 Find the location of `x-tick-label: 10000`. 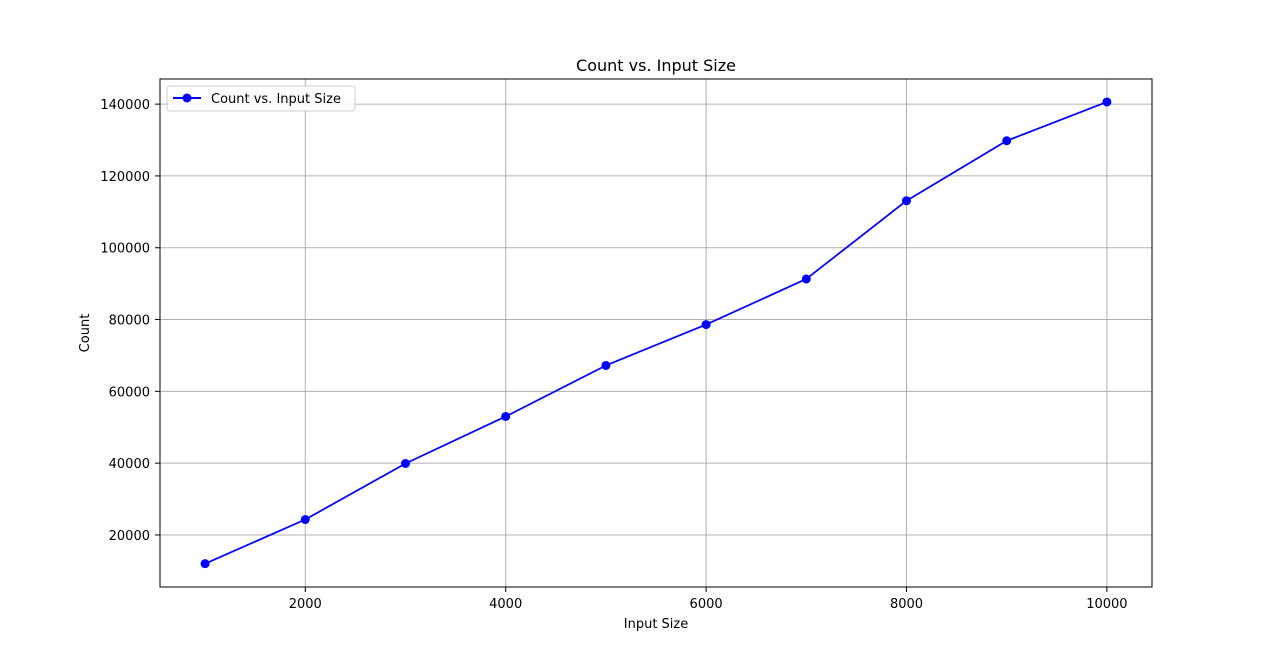

x-tick-label: 10000 is located at coordinates (1106, 604).